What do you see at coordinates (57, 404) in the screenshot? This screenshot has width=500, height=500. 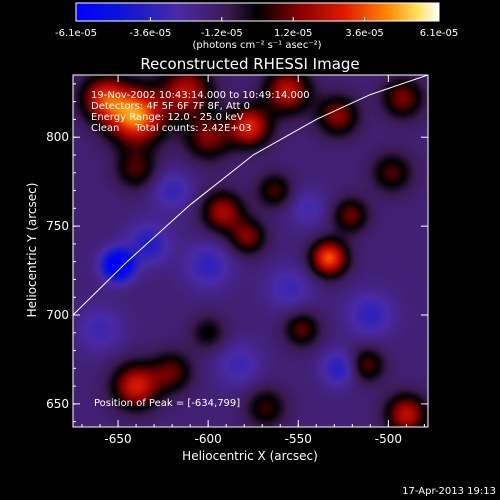 I see `y-tick-label: 650` at bounding box center [57, 404].